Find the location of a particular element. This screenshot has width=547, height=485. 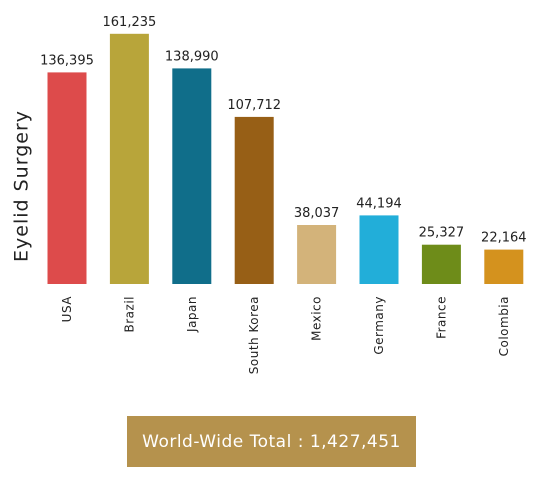

bar-colombia is located at coordinates (504, 266).